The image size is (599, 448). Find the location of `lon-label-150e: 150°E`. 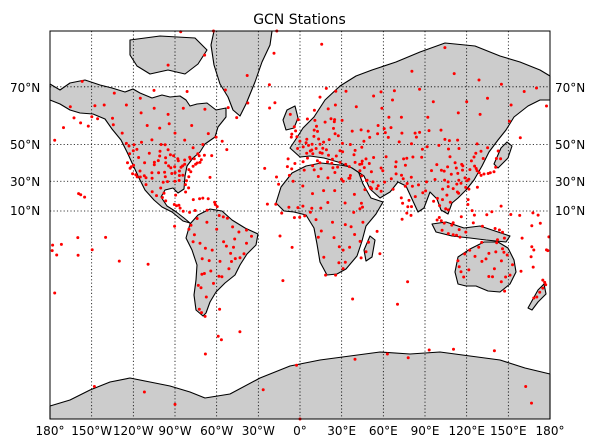

lon-label-150e: 150°E is located at coordinates (508, 431).